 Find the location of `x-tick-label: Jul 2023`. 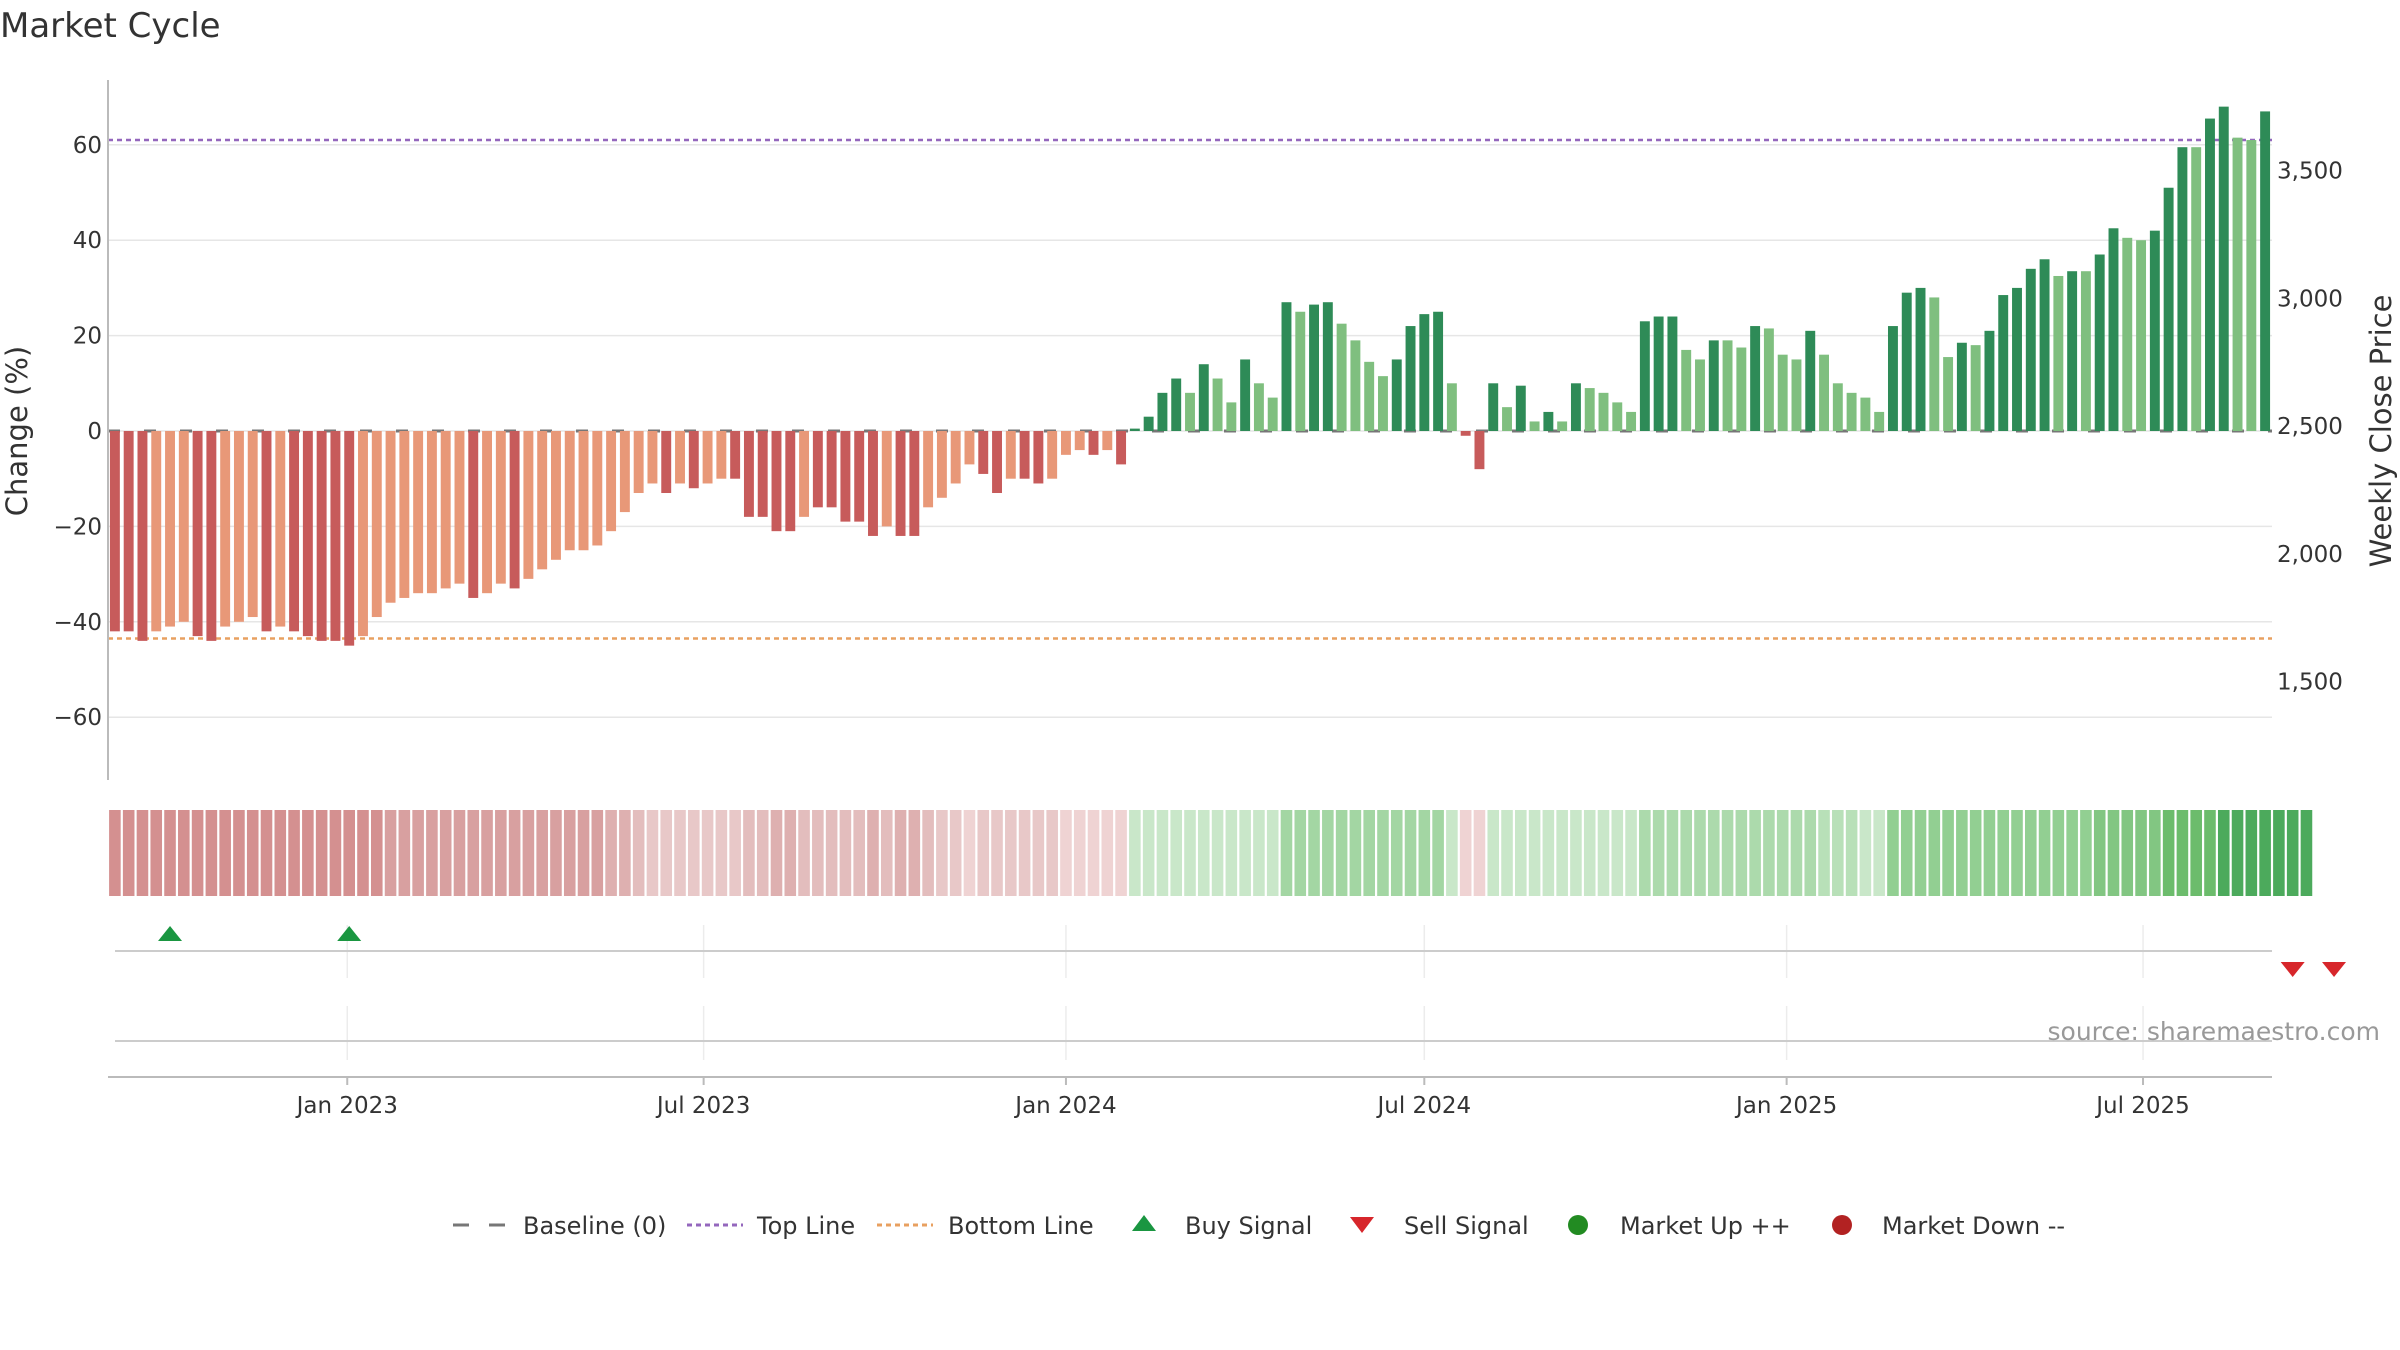

x-tick-label: Jul 2023 is located at coordinates (703, 1106).